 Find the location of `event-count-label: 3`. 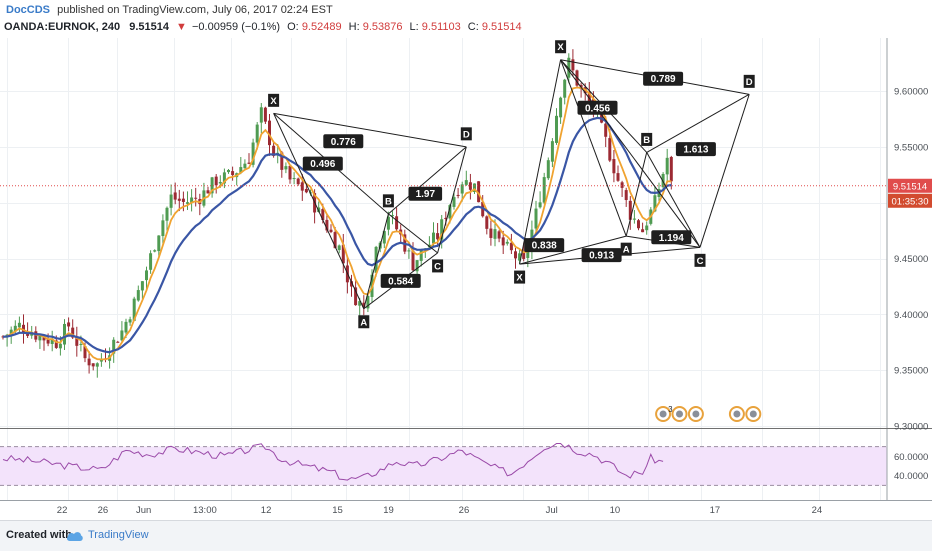

event-count-label: 3 is located at coordinates (670, 409).